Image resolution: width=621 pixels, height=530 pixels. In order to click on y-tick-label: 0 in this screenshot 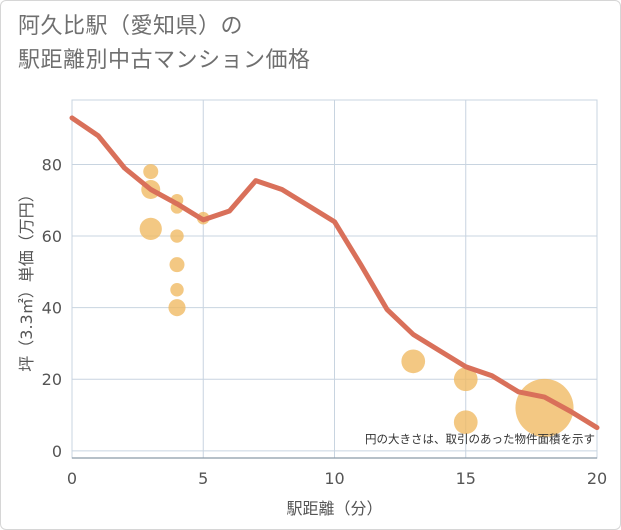, I will do `click(57, 451)`.